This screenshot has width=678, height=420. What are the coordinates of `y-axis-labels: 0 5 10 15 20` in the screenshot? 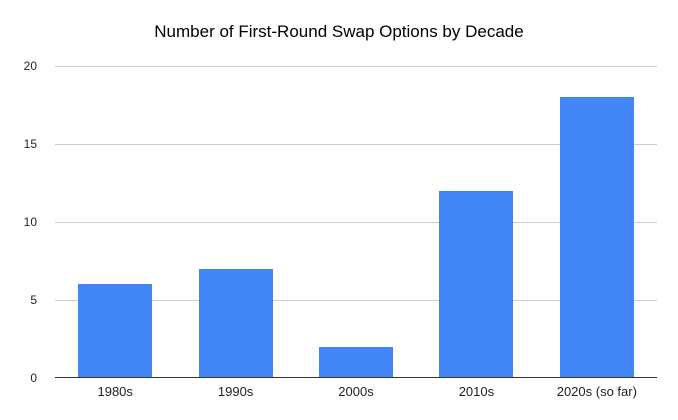 It's located at (23, 222).